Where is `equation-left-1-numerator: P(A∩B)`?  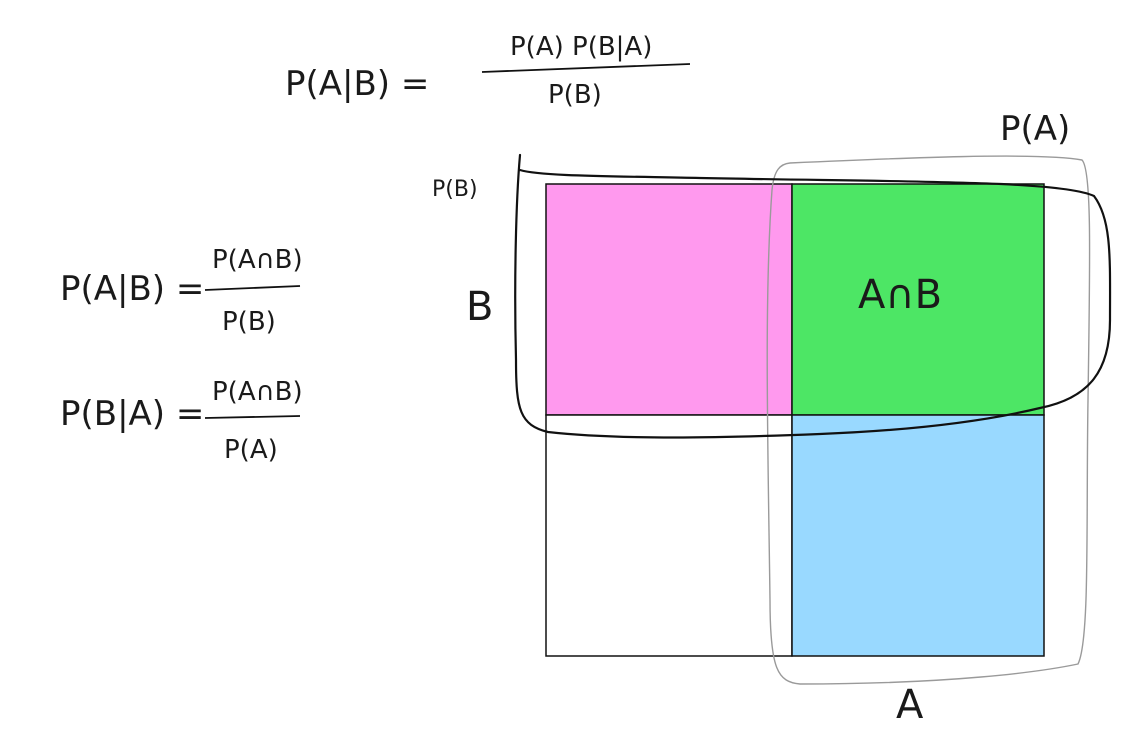 equation-left-1-numerator: P(A∩B) is located at coordinates (257, 260).